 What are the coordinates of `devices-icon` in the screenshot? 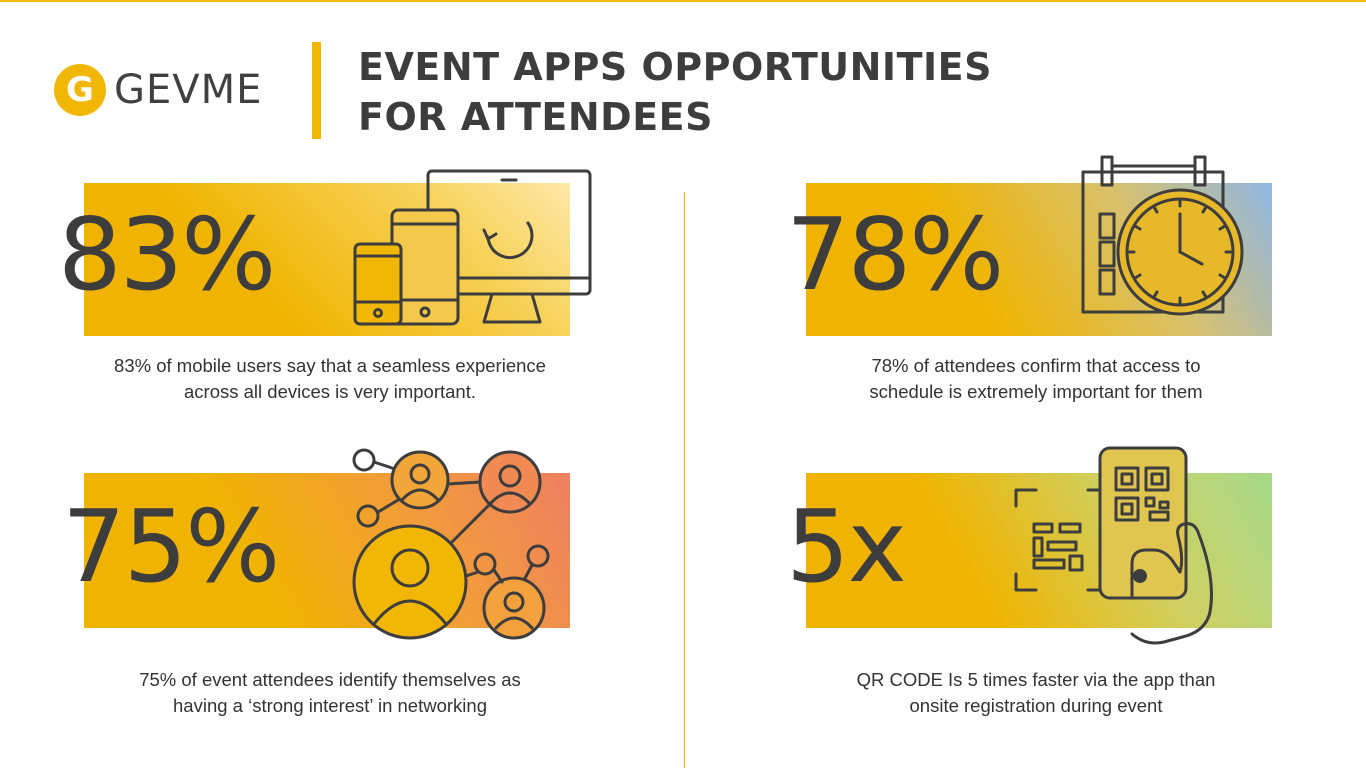 It's located at (474, 250).